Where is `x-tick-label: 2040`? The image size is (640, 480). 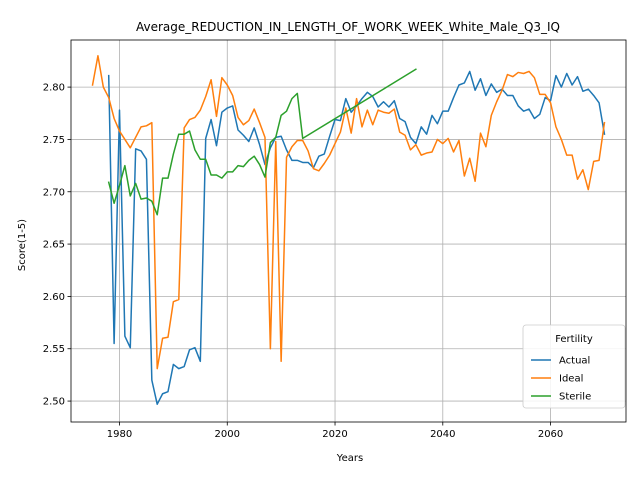
x-tick-label: 2040 is located at coordinates (442, 434).